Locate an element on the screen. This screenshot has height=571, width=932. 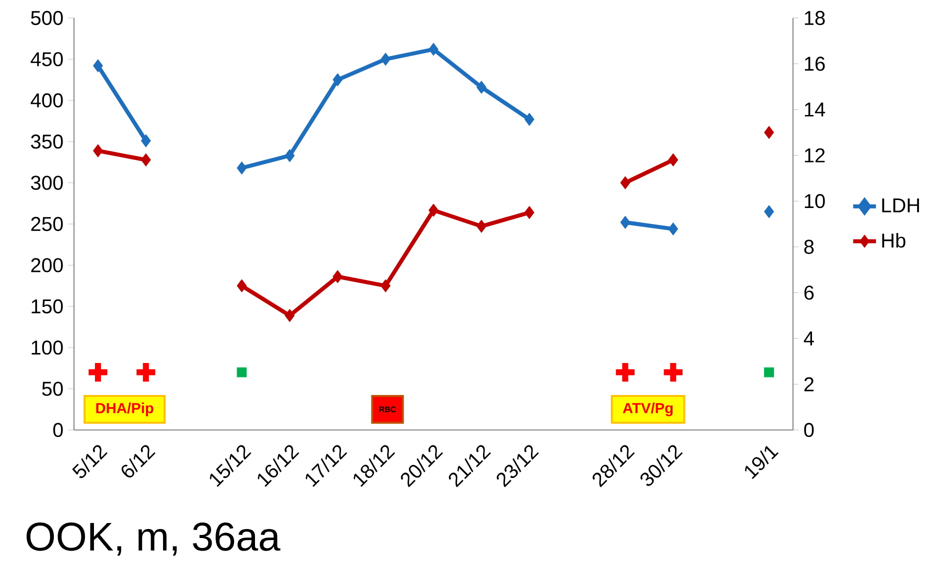
y-tick-label: 50 is located at coordinates (52, 389).